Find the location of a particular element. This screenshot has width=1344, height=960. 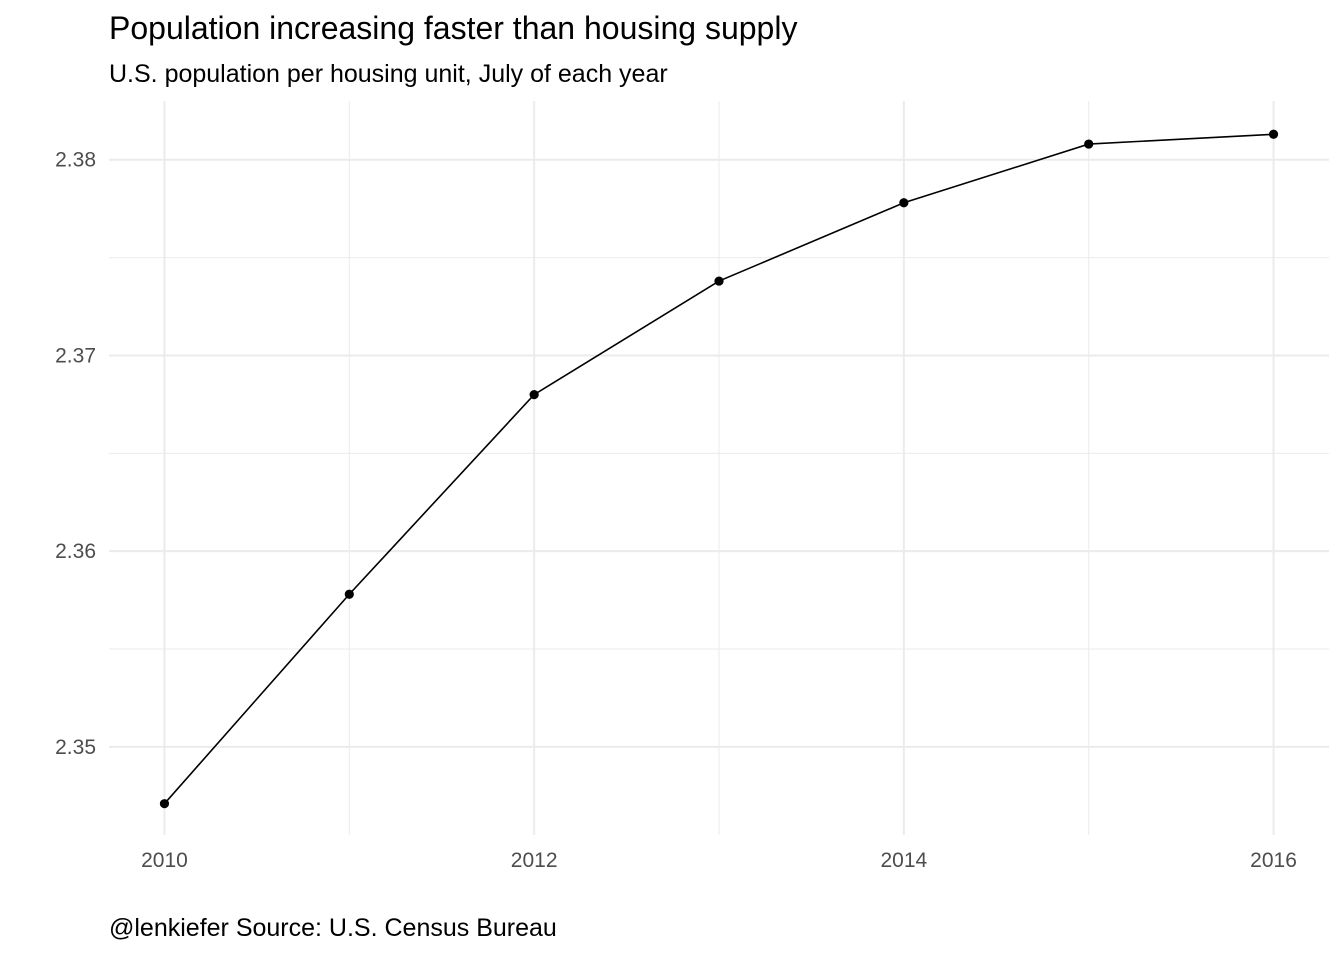

y-tick-label: 2.38 is located at coordinates (75, 160).